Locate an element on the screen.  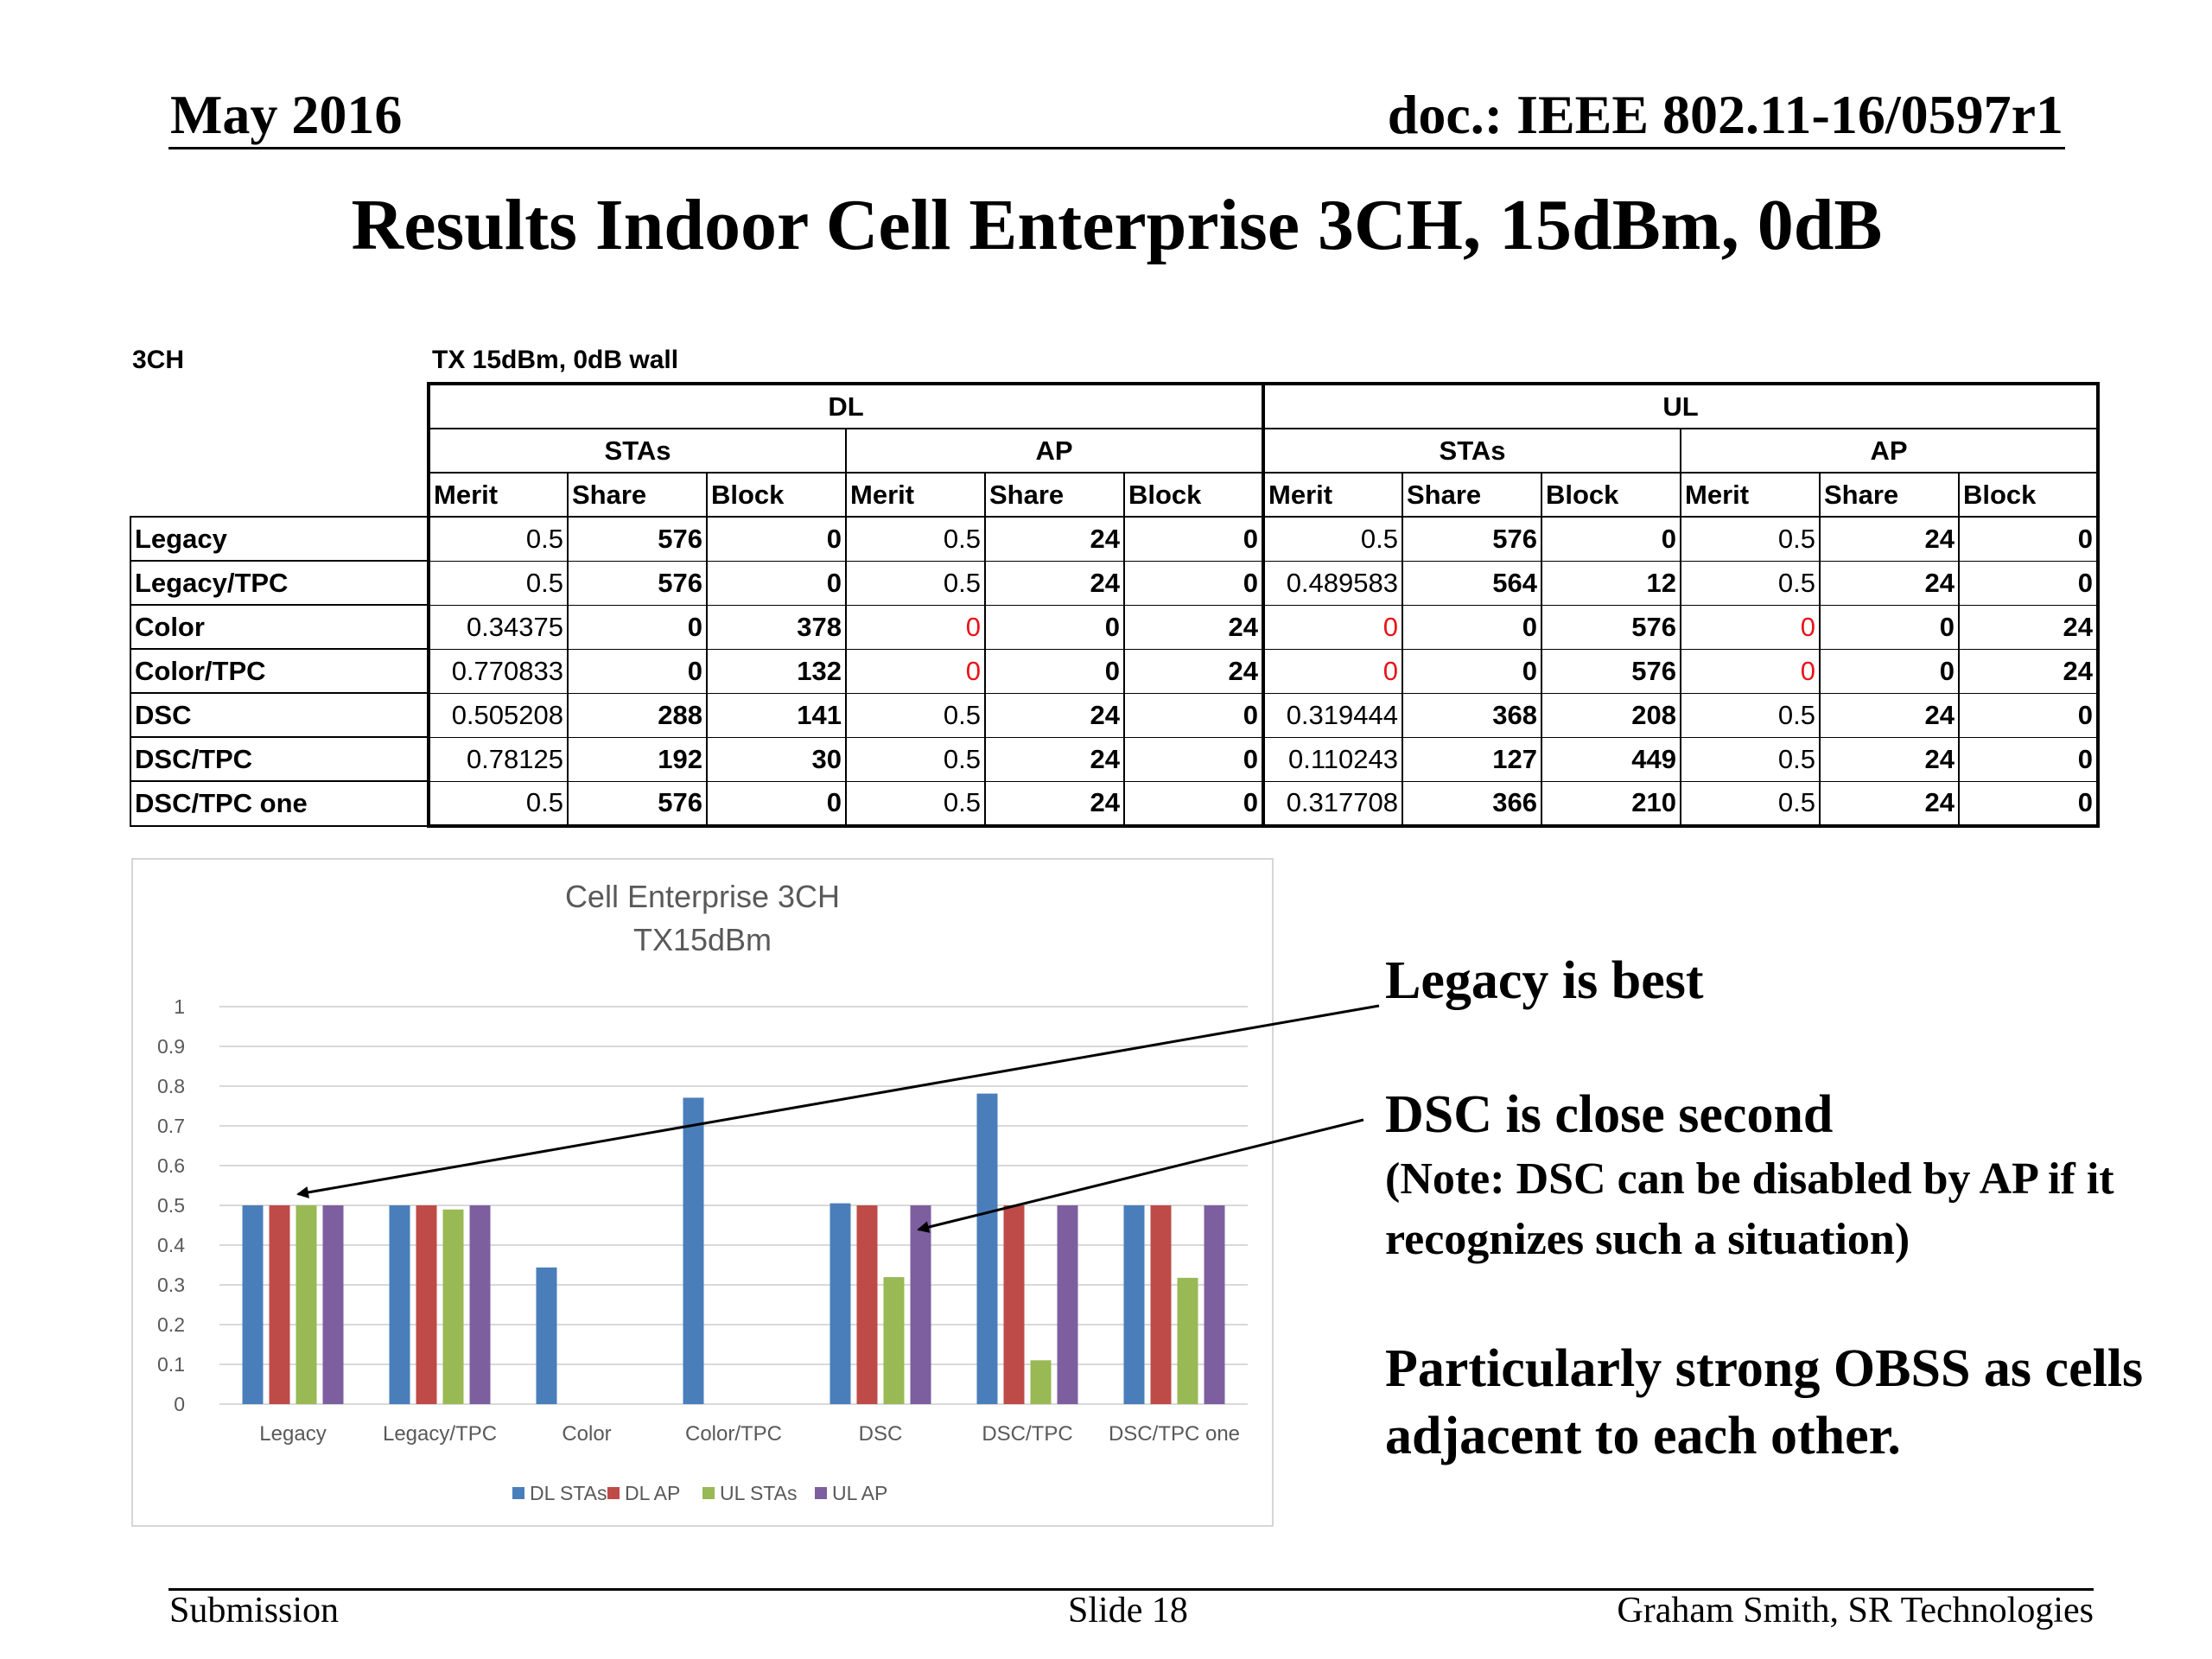
legend-label: DL AP is located at coordinates (652, 1493).